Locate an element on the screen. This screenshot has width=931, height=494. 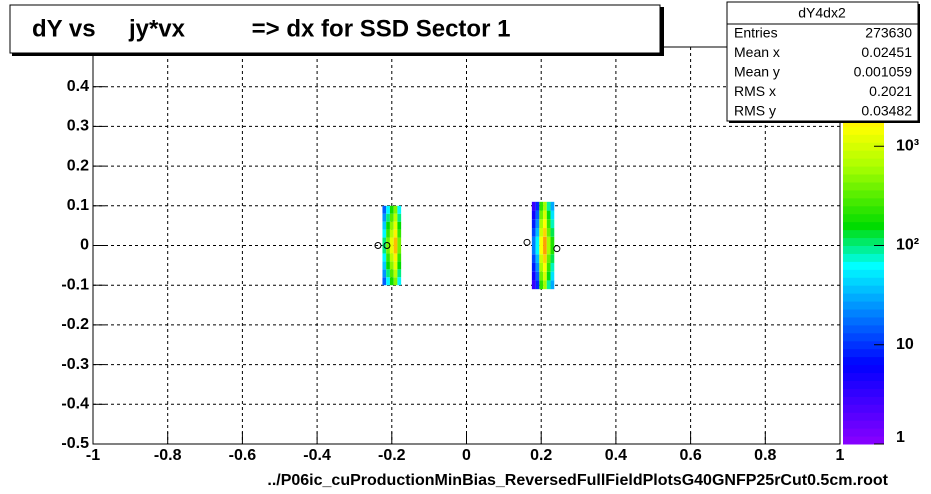
stats-label: RMS y is located at coordinates (755, 111).